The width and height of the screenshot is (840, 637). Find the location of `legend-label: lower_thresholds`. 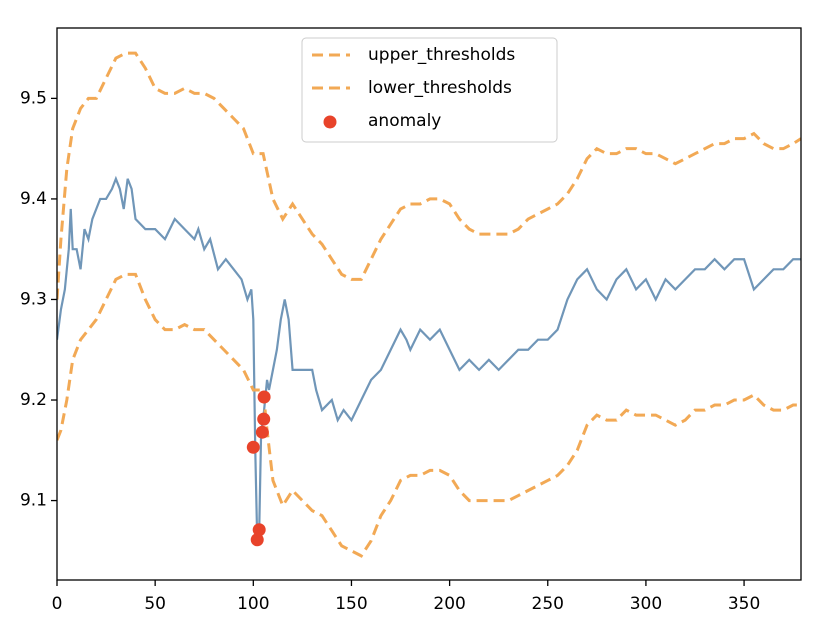

legend-label: lower_thresholds is located at coordinates (440, 88).